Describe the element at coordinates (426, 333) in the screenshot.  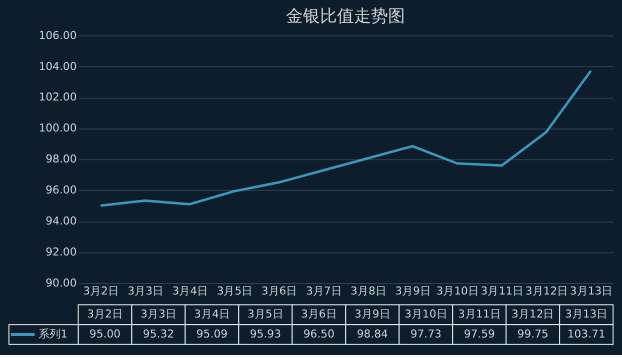
I see `text: 97.73` at that location.